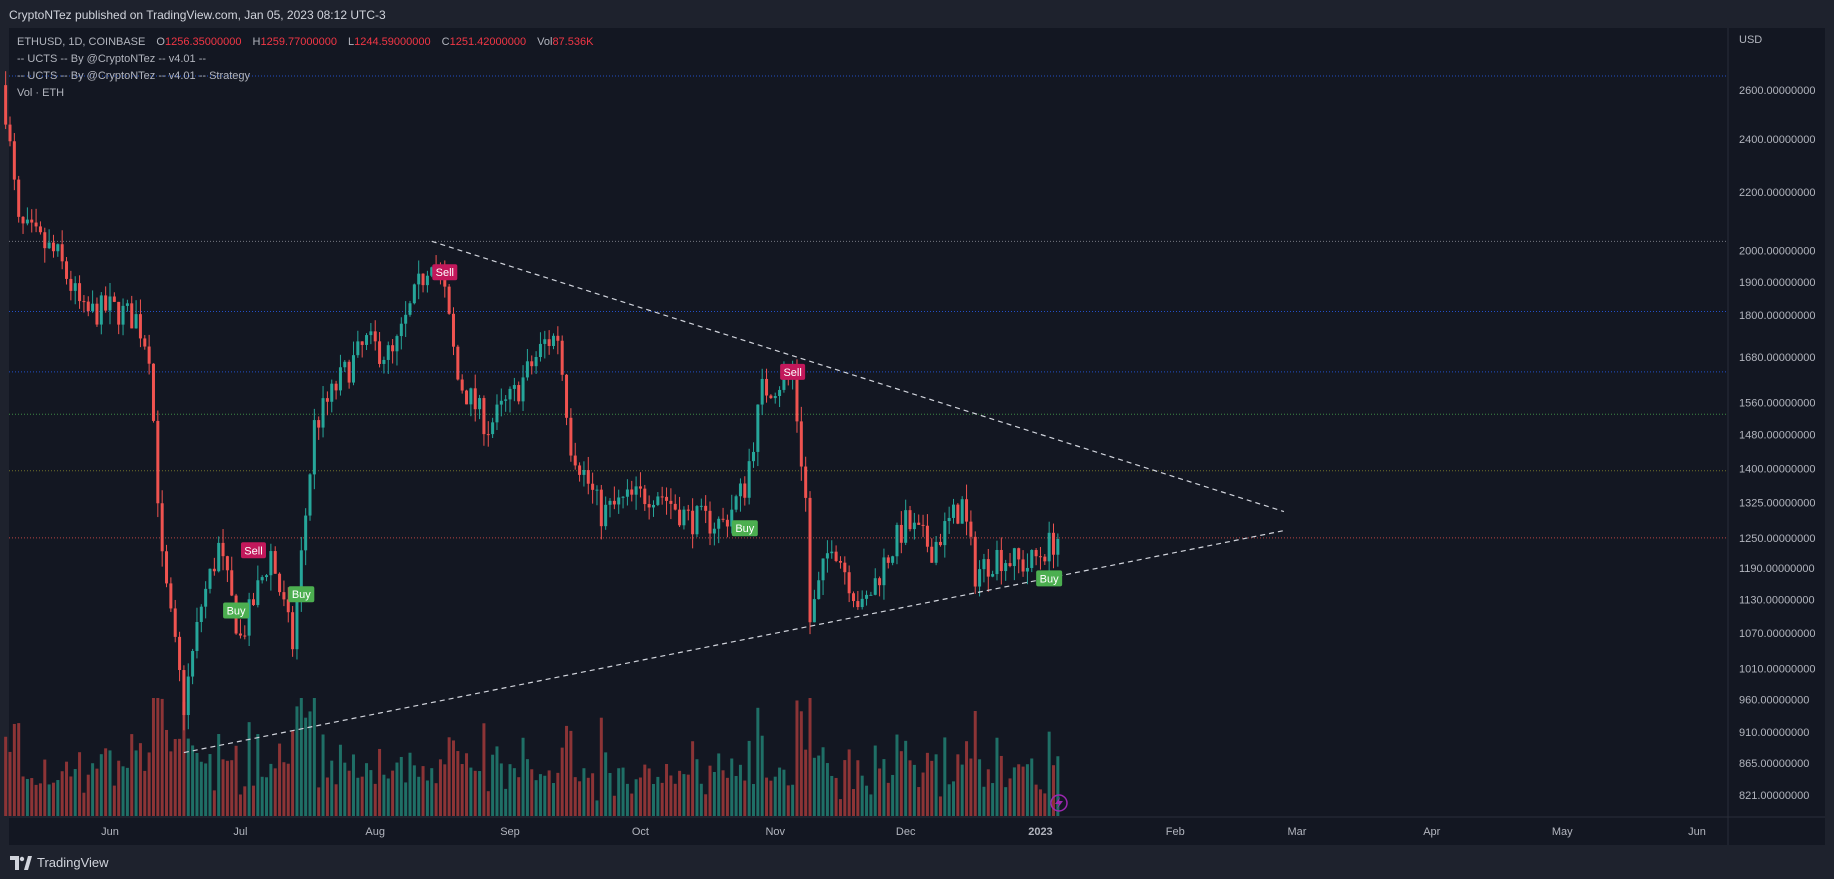 The height and width of the screenshot is (879, 1834). What do you see at coordinates (640, 832) in the screenshot?
I see `time-tick-4: Oct` at bounding box center [640, 832].